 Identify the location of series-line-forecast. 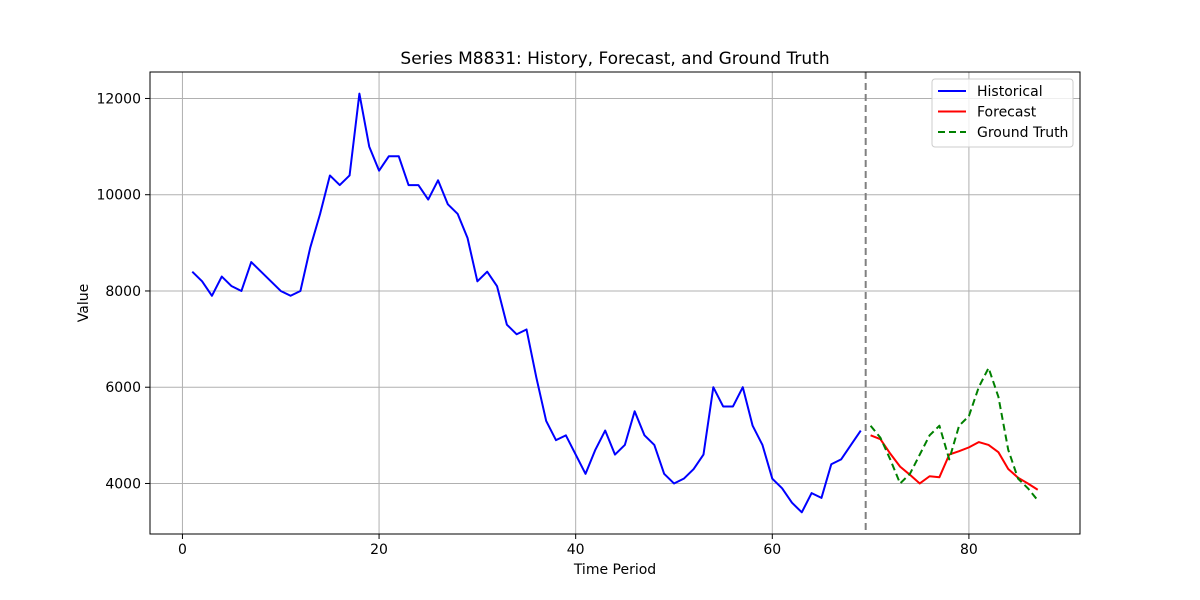
(954, 462).